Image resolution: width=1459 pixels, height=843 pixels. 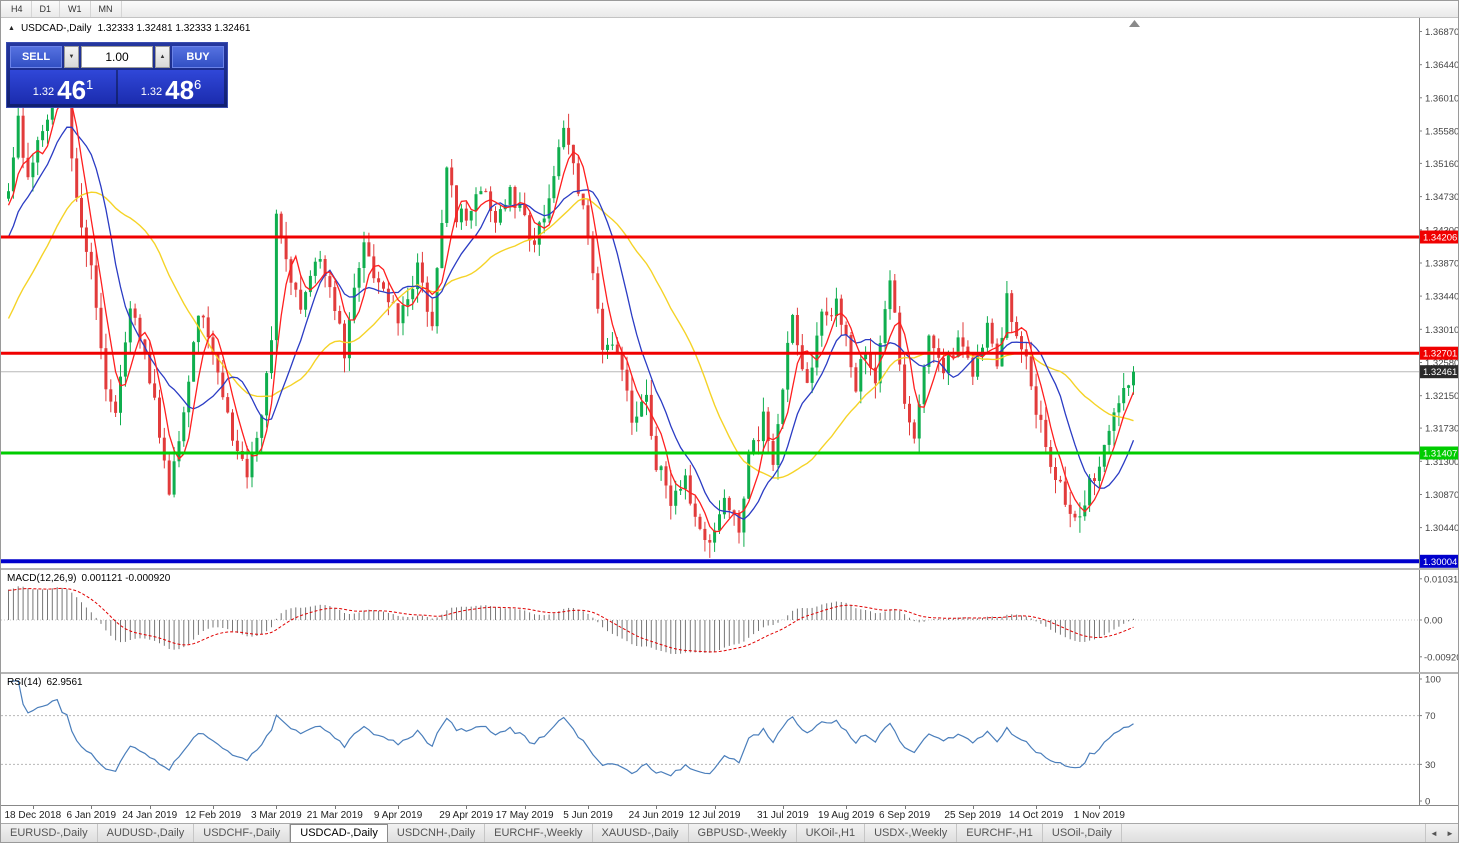 I want to click on macd-axis: 0.010311 0.00 -0.00920, so click(x=1439, y=621).